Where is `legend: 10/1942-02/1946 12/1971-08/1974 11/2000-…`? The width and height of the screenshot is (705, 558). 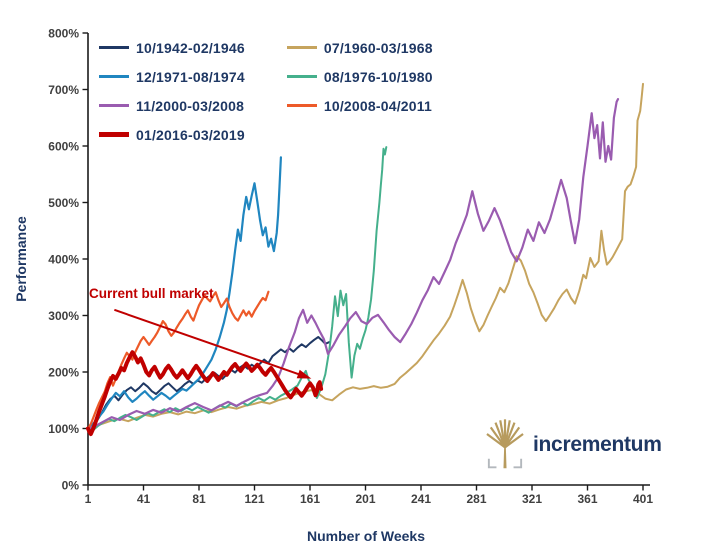
legend: 10/1942-02/1946 12/1971-08/1974 11/2000-… is located at coordinates (266, 91).